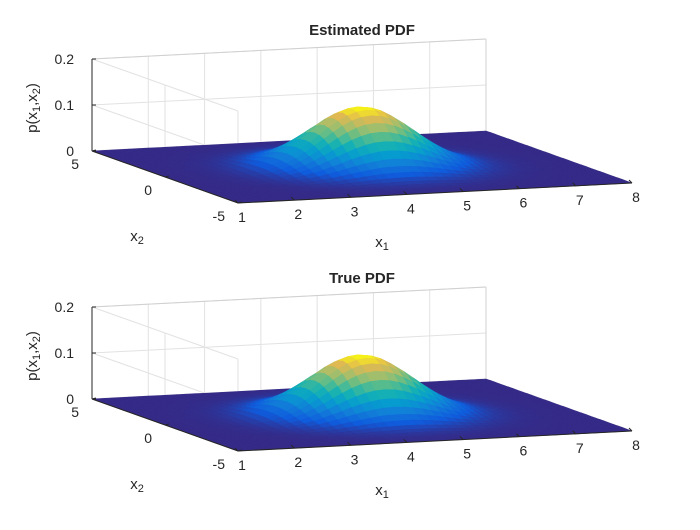 The height and width of the screenshot is (530, 700). I want to click on chart-title: True PDF, so click(362, 278).